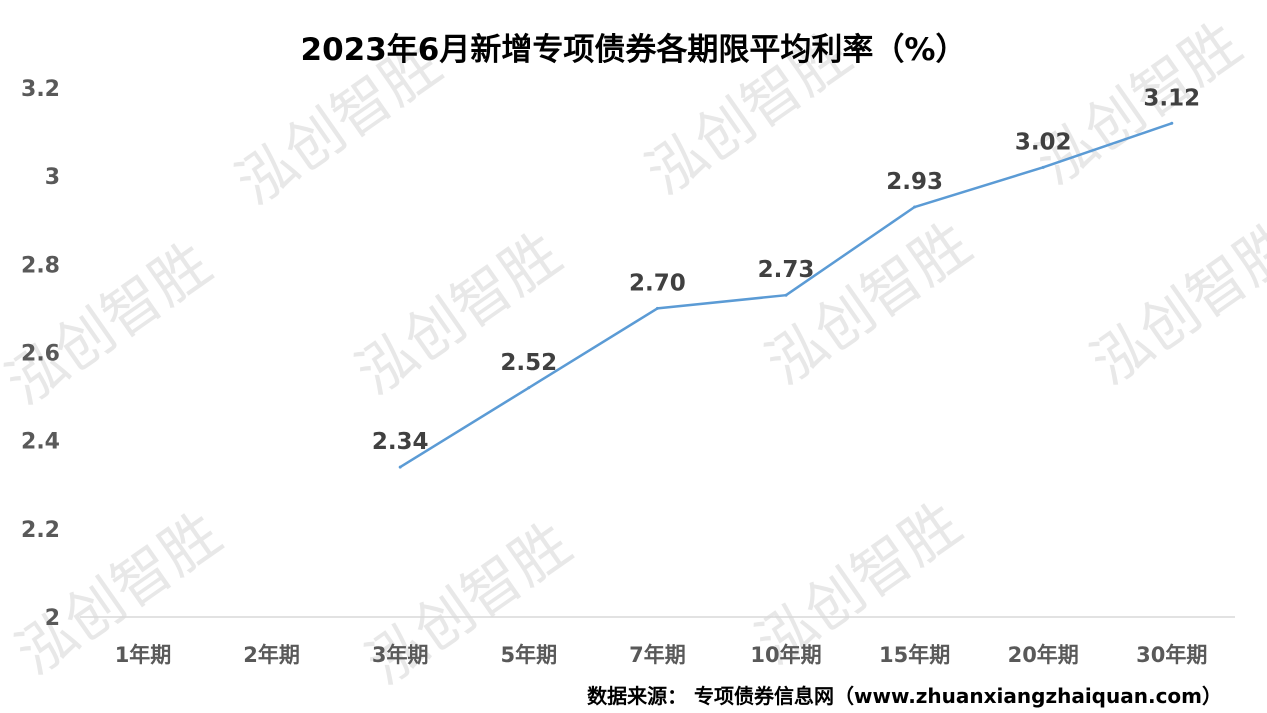 This screenshot has width=1267, height=713. I want to click on y-tick-label: 2.4, so click(40, 442).